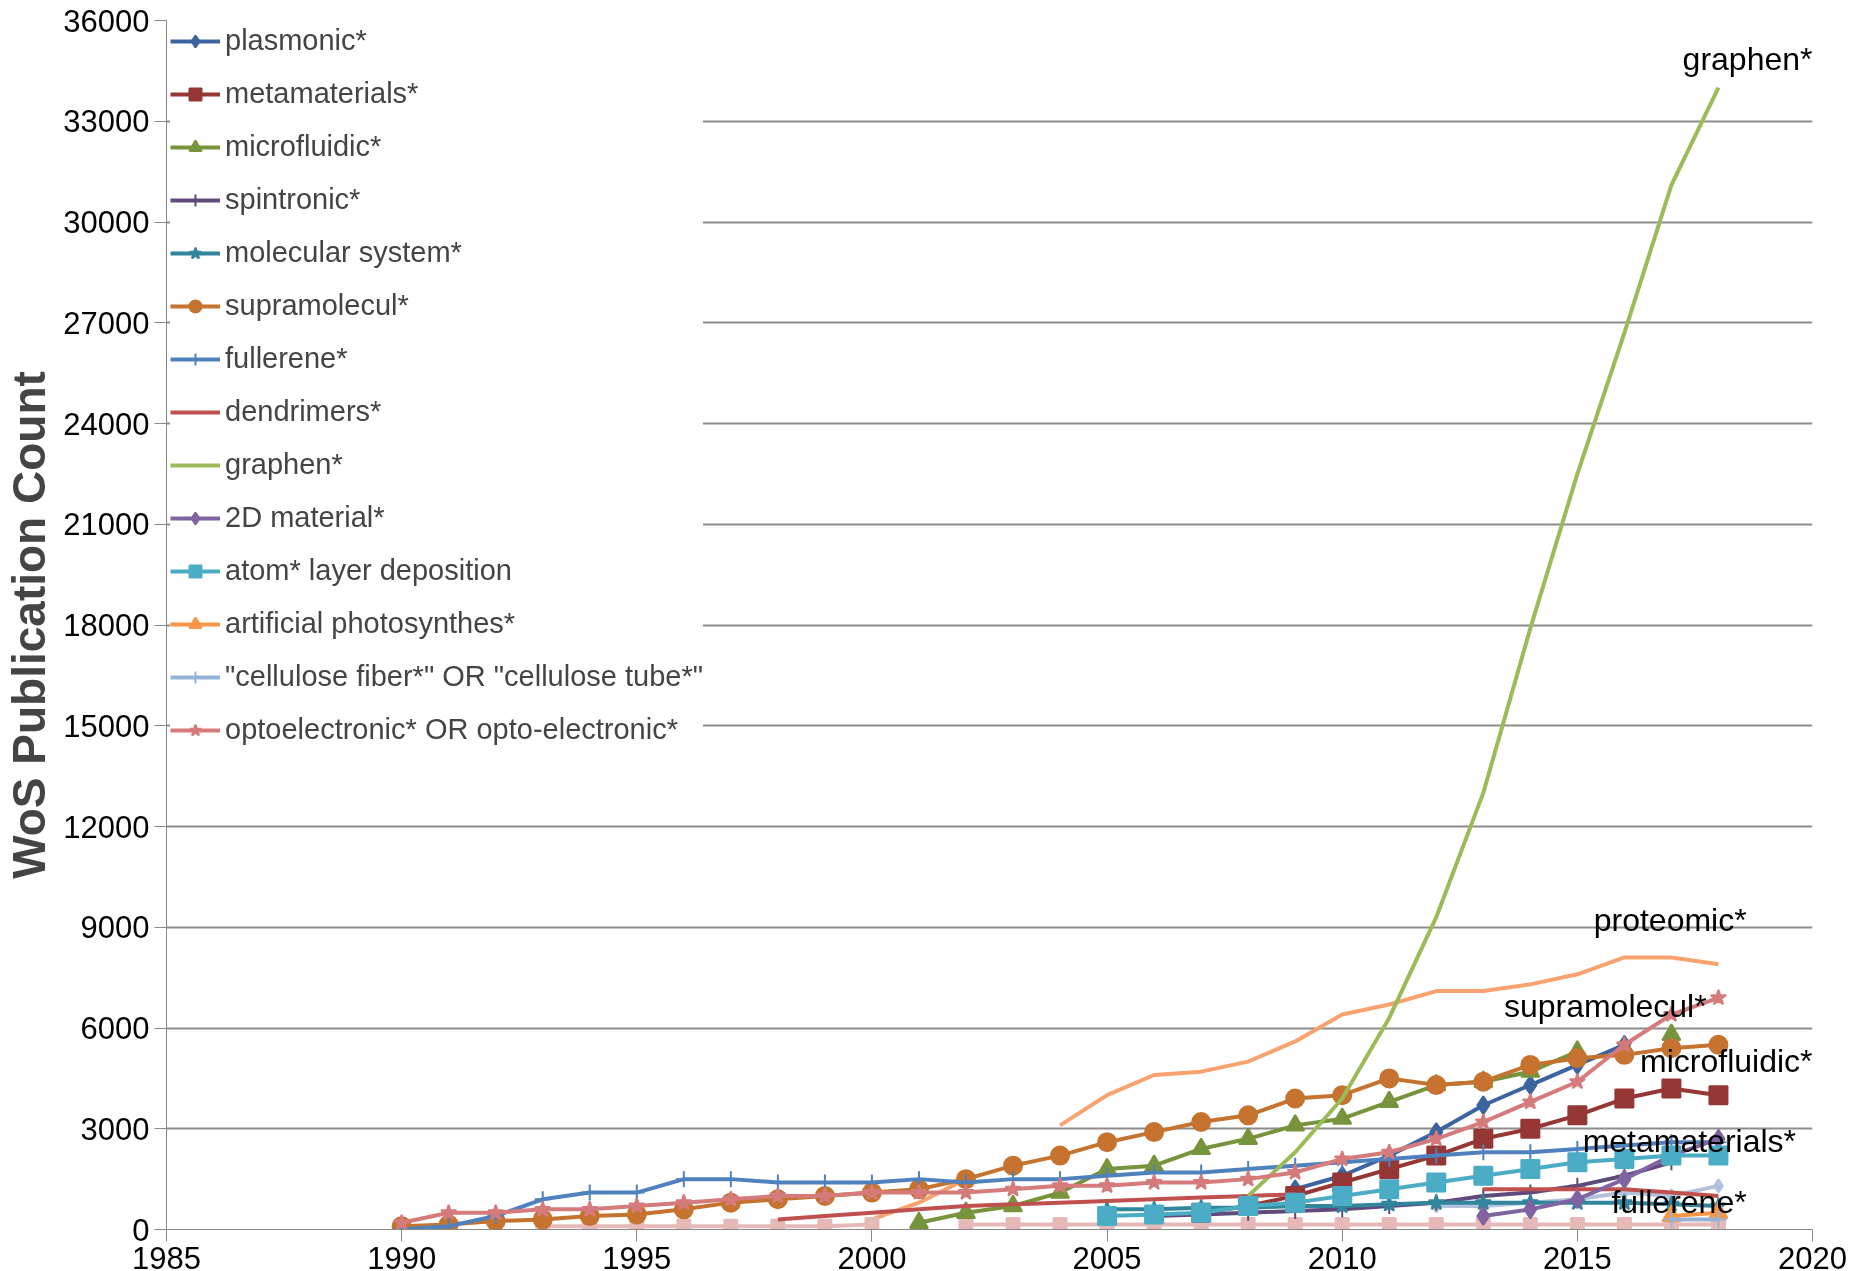  I want to click on y-tick-label: 21000, so click(106, 525).